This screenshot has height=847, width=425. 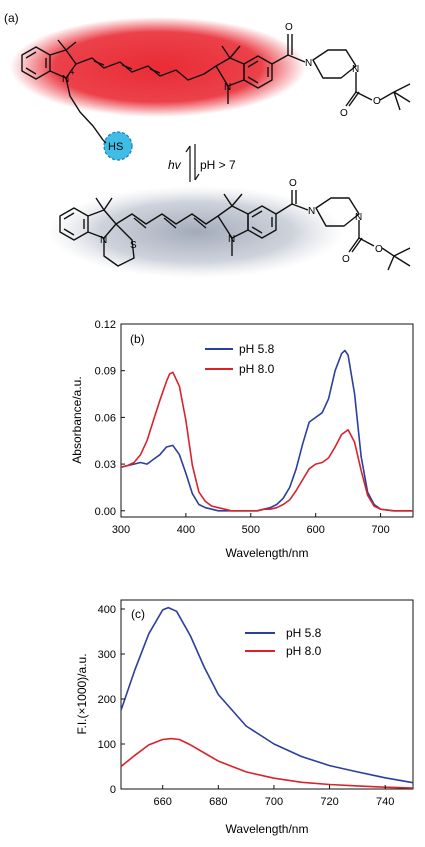 I want to click on legend-c-label-ph80: pH 8.0, so click(x=304, y=651).